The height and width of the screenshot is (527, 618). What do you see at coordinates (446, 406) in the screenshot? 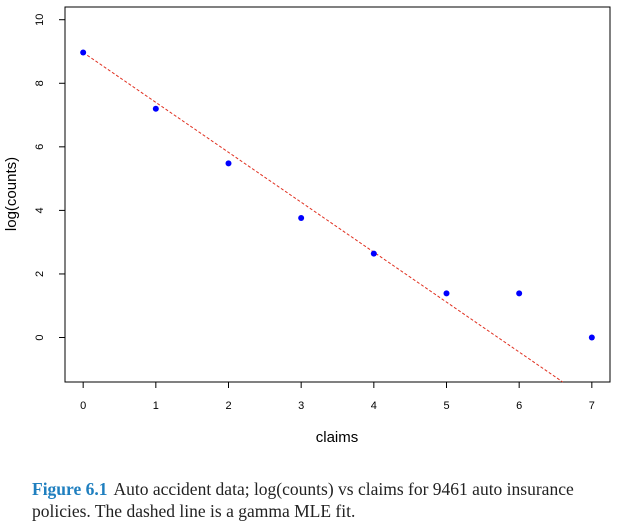
I see `x-tick-label-5: 5` at bounding box center [446, 406].